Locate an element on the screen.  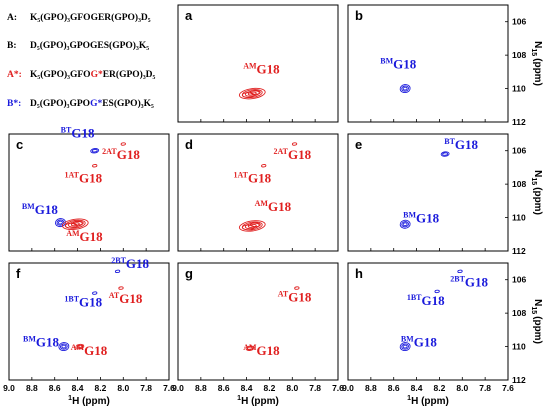
legend-entry-B: B: D₅(GPO)₃GPOGES(GPO)₃K₅ is located at coordinates (78, 45).